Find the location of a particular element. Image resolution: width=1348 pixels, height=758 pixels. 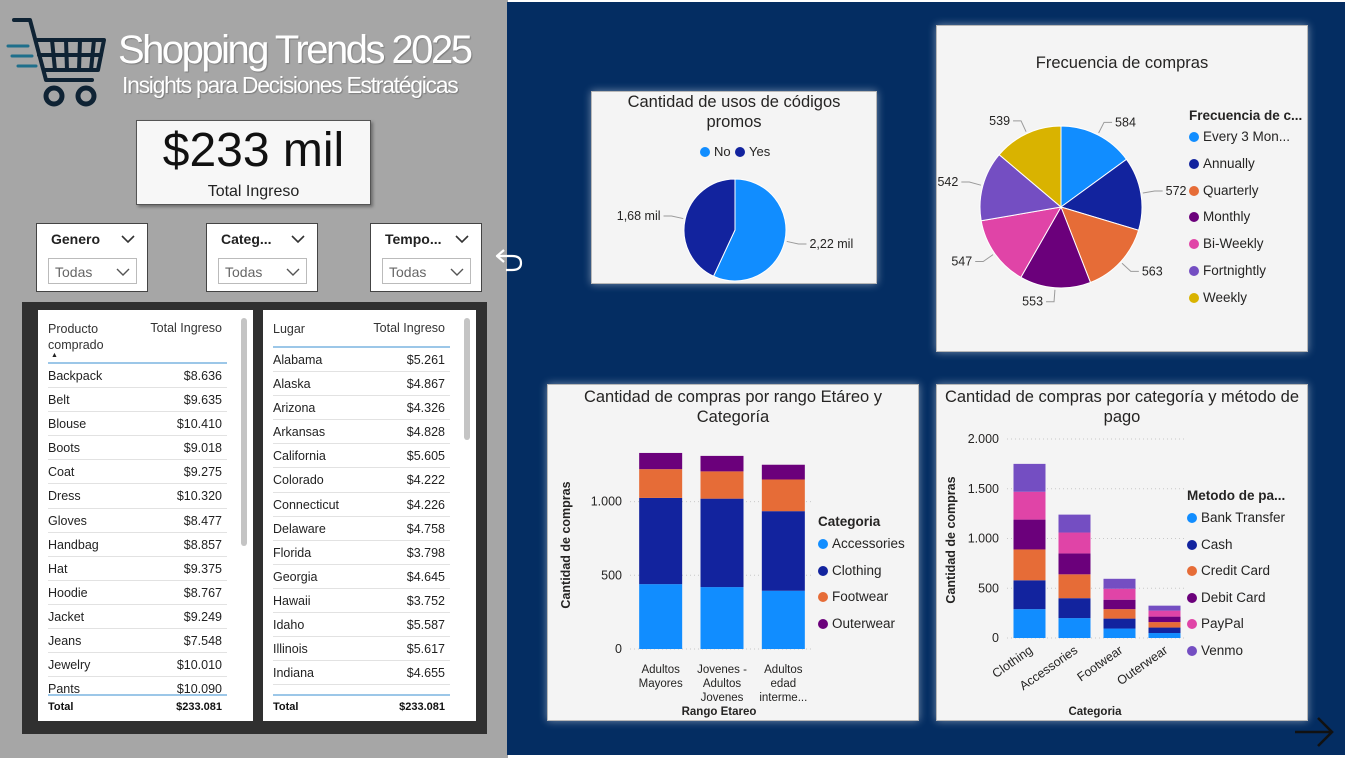

legend-item: Bi-Weekly is located at coordinates (1226, 243).